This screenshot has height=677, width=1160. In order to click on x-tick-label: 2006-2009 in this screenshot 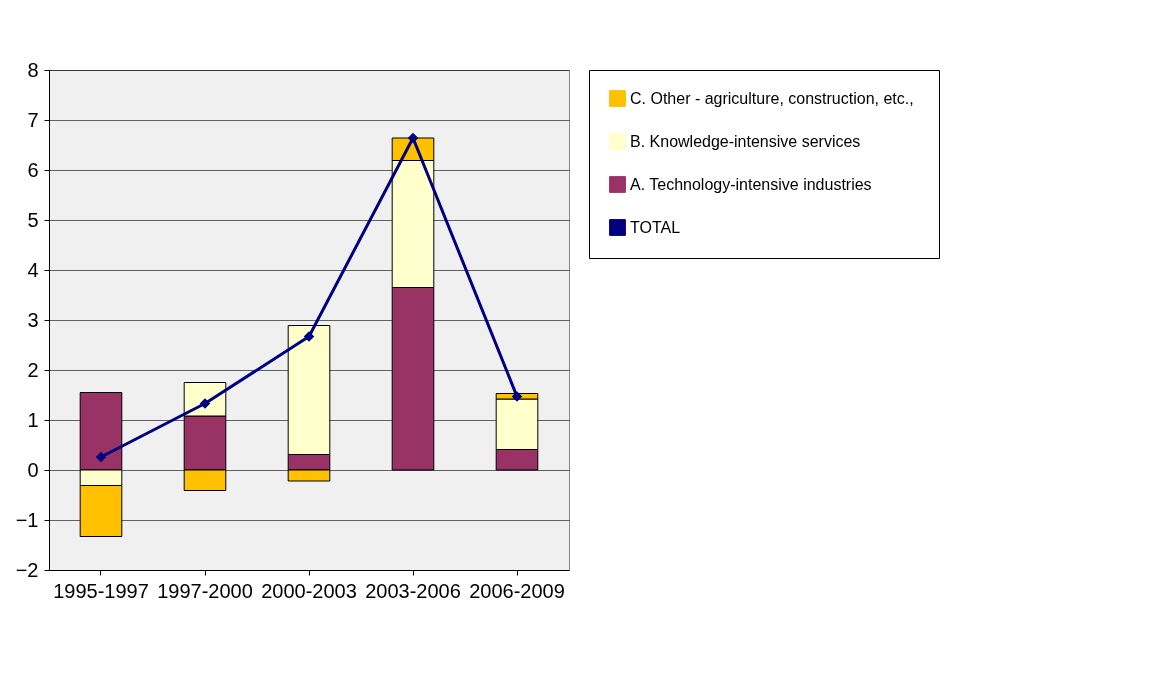, I will do `click(517, 590)`.